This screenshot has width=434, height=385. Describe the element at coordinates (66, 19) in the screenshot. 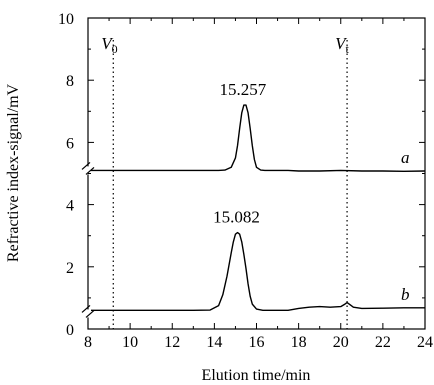

I see `y-tick-label: 10` at that location.